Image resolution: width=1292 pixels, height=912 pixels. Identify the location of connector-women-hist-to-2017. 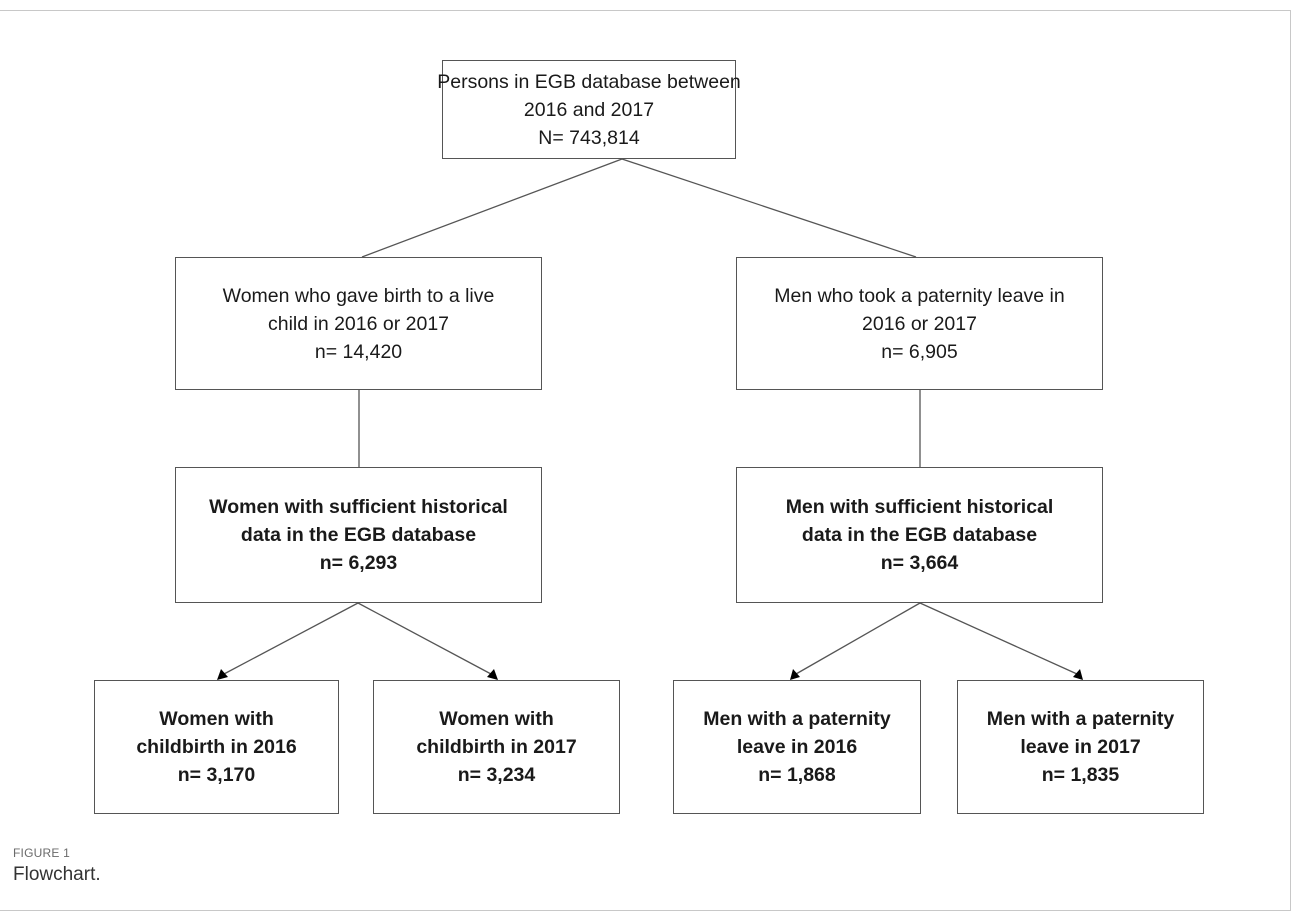
(424, 638).